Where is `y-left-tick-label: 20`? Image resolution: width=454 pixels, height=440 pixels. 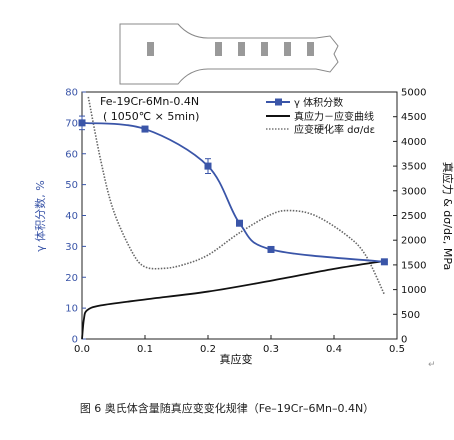 y-left-tick-label: 20 is located at coordinates (71, 278).